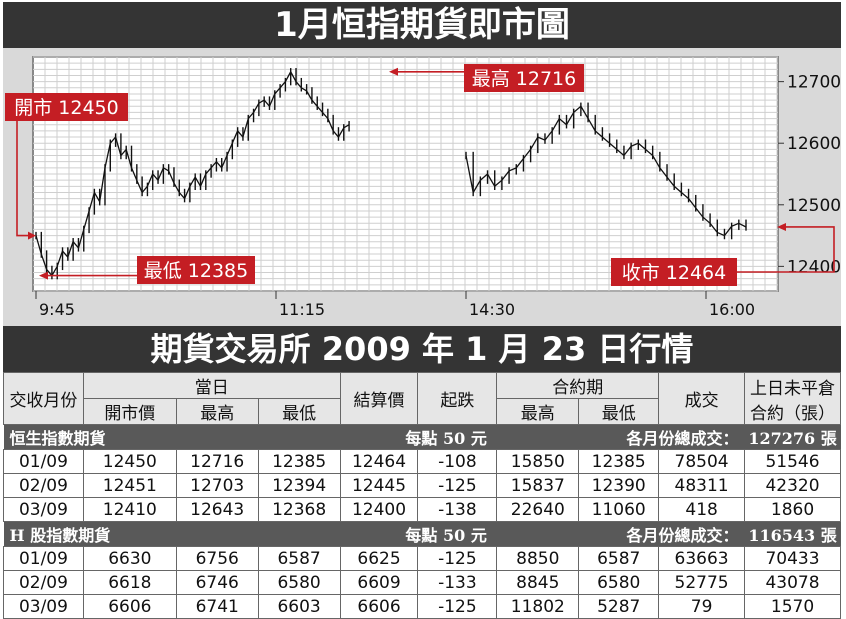 The height and width of the screenshot is (619, 846). What do you see at coordinates (379, 461) in the screenshot?
I see `table-cell: 12464` at bounding box center [379, 461].